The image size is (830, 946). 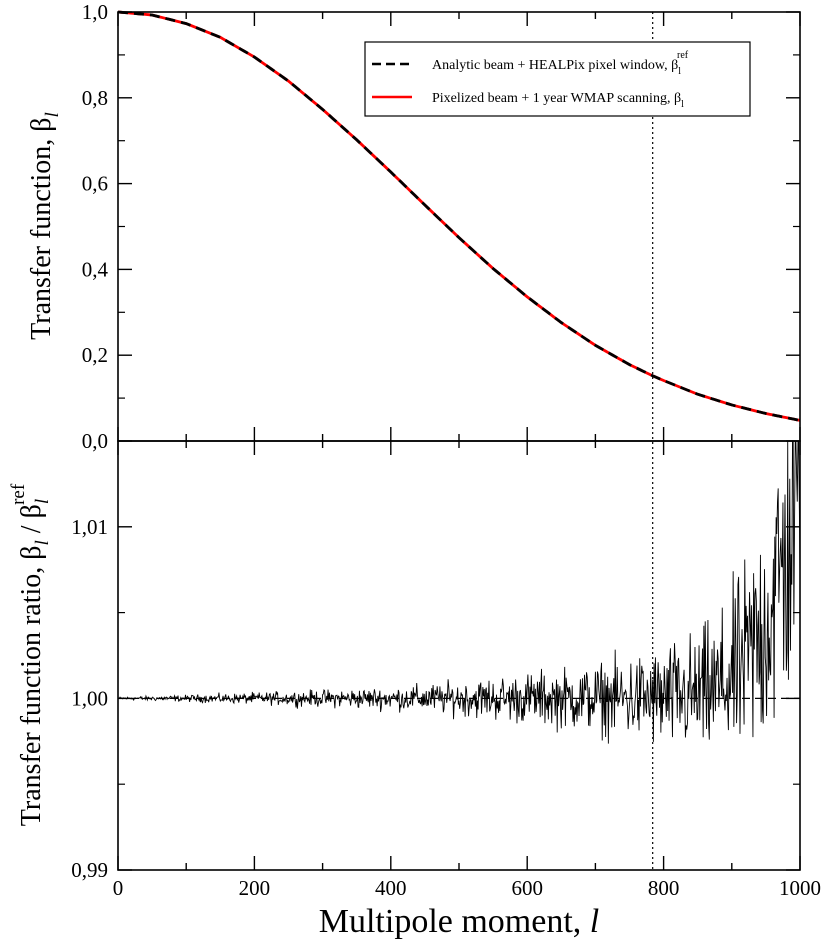 I want to click on bottom-y-axis-title-sep: / β, so click(x=31, y=522).